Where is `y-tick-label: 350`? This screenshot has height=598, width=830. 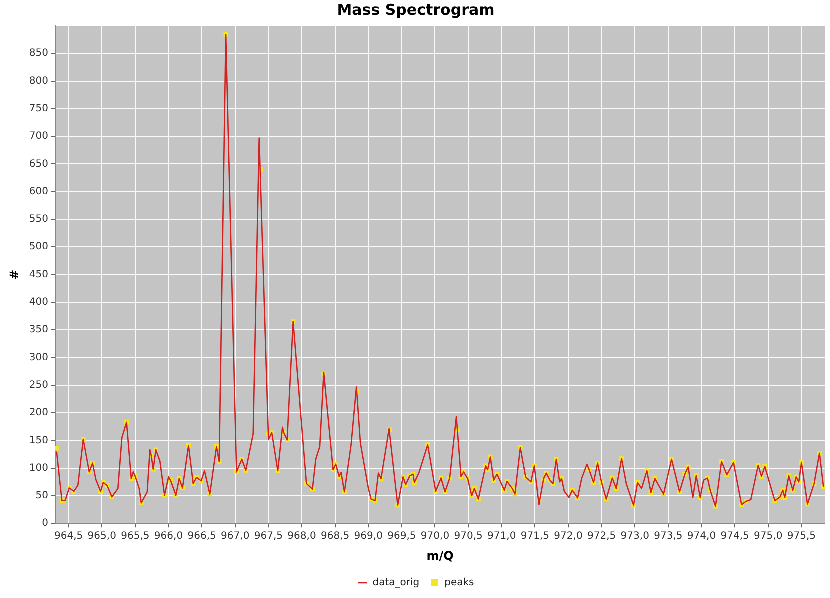 y-tick-label: 350 is located at coordinates (38, 330).